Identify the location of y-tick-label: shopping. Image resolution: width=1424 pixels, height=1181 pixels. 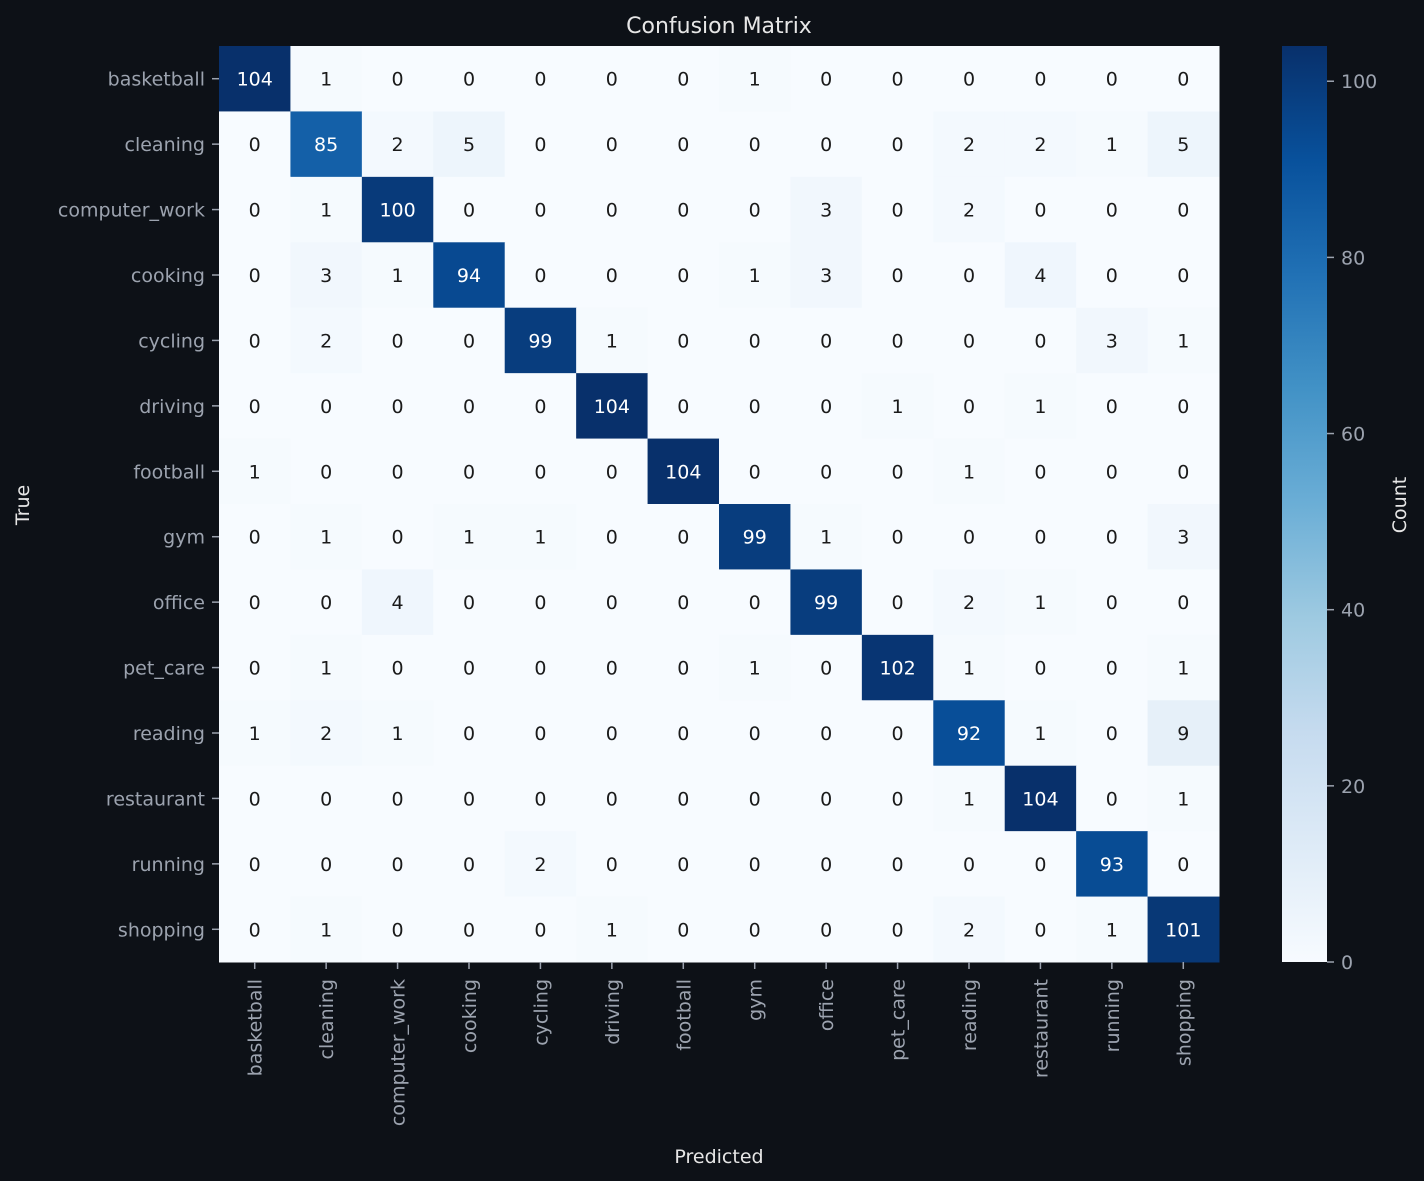
(161, 930).